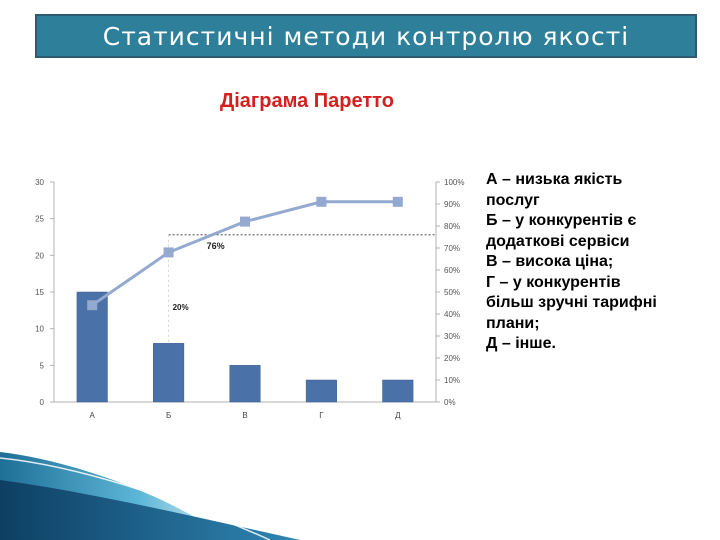  What do you see at coordinates (307, 101) in the screenshot?
I see `chart-title: Діаграма Паретто` at bounding box center [307, 101].